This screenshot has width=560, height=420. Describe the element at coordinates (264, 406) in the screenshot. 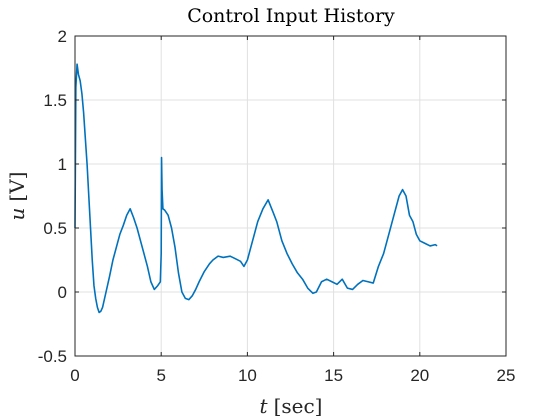

I see `x-axis-variable: t` at that location.